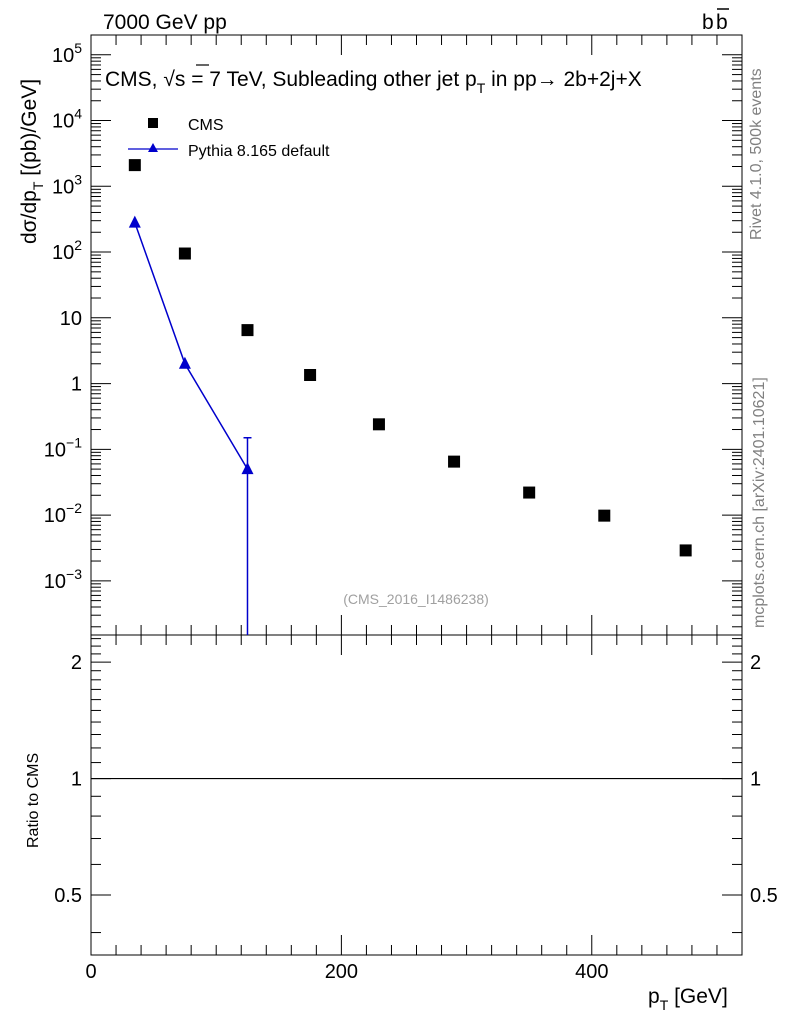 Image resolution: width=786 pixels, height=1024 pixels. What do you see at coordinates (547, 79) in the screenshot?
I see `title-arrow: →` at bounding box center [547, 79].